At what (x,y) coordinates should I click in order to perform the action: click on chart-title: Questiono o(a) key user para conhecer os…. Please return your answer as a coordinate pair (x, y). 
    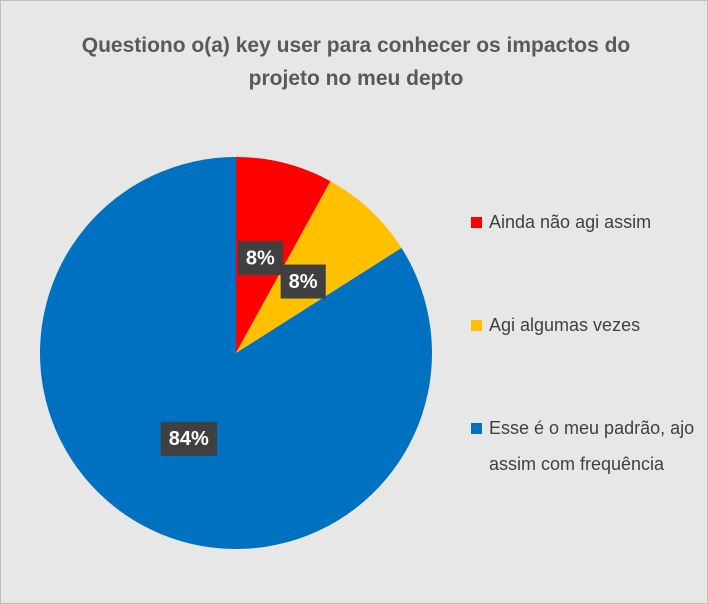
    Looking at the image, I should click on (356, 62).